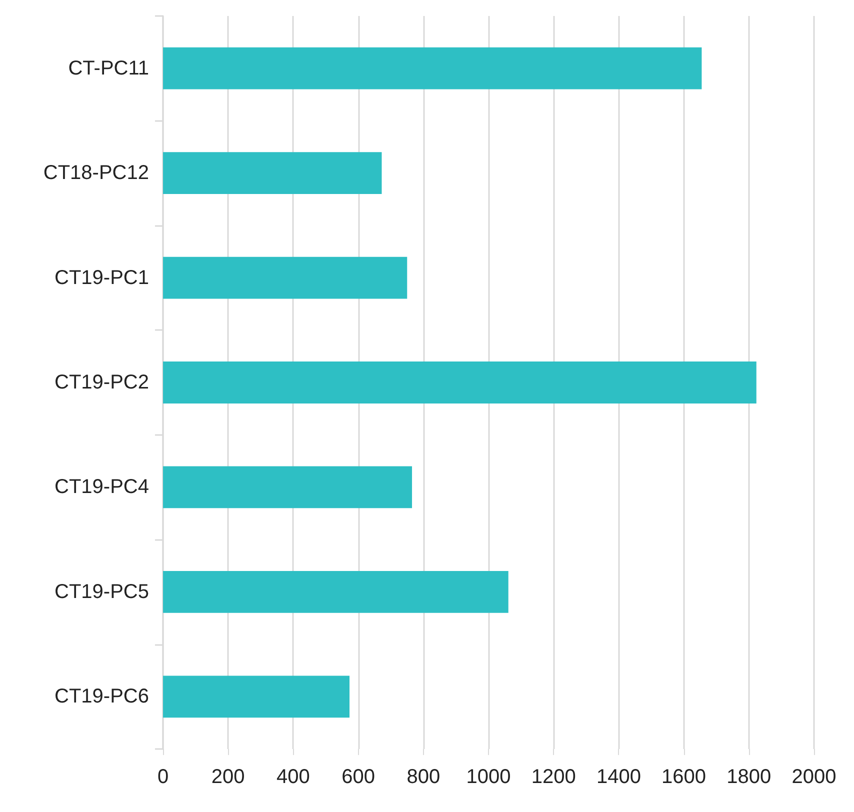 The width and height of the screenshot is (854, 812). What do you see at coordinates (293, 777) in the screenshot?
I see `x-tick-label: 400` at bounding box center [293, 777].